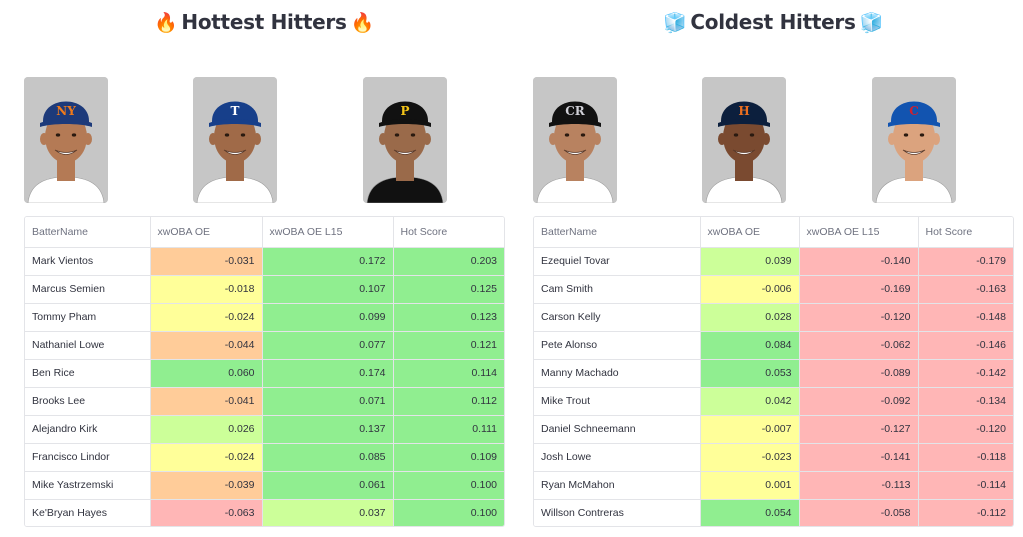  What do you see at coordinates (448, 401) in the screenshot?
I see `hot-score-cell: 0.112` at bounding box center [448, 401].